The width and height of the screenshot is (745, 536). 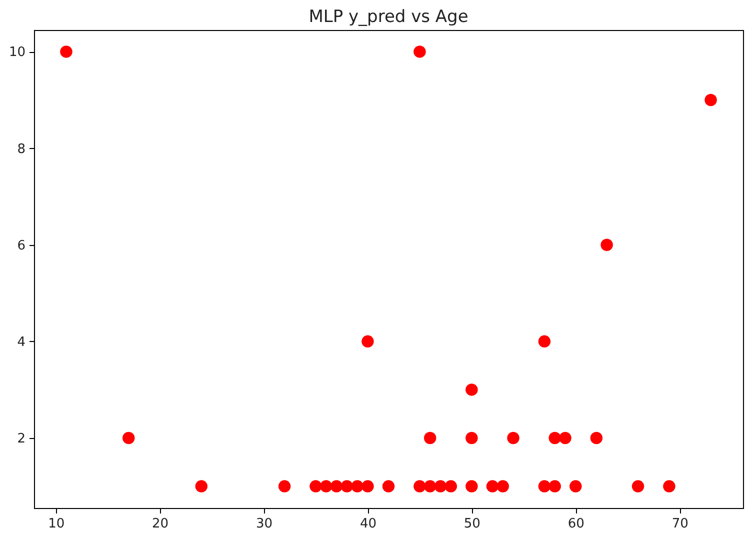 I want to click on y-tick-label: 6, so click(x=21, y=246).